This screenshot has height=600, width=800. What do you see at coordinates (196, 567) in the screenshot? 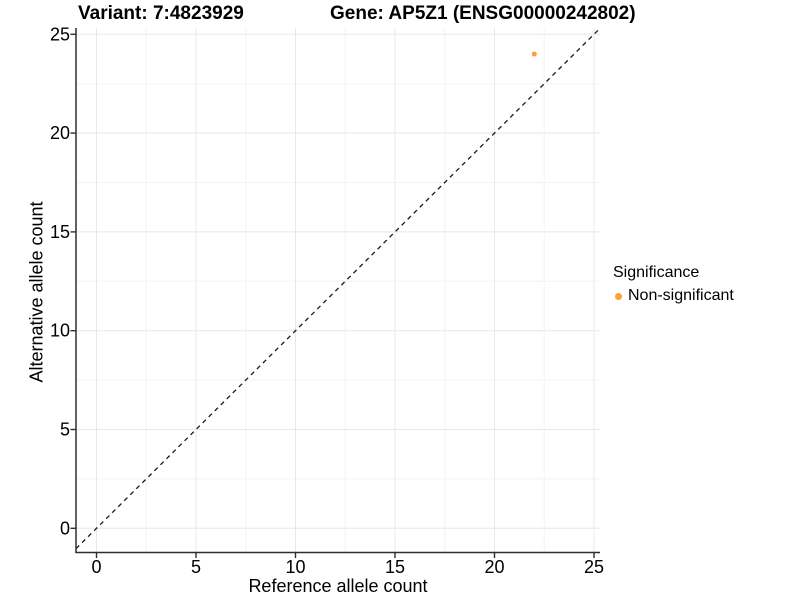
I see `x-tick-label: 5` at bounding box center [196, 567].